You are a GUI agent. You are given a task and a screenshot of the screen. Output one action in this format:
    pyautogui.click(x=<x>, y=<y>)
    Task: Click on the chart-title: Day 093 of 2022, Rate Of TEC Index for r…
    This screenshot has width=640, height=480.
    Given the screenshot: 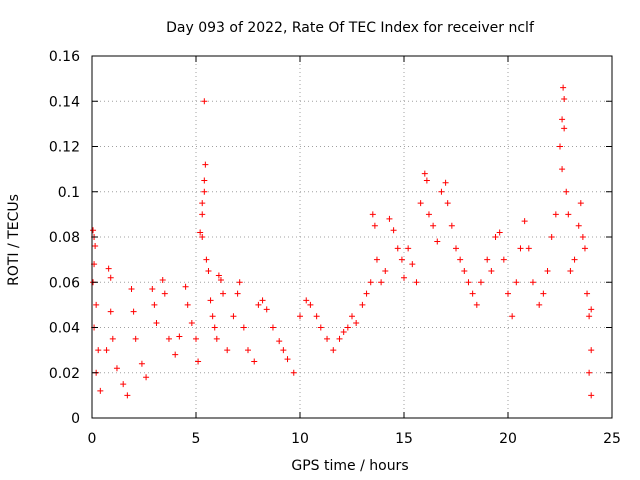 What is the action you would take?
    pyautogui.click(x=350, y=28)
    